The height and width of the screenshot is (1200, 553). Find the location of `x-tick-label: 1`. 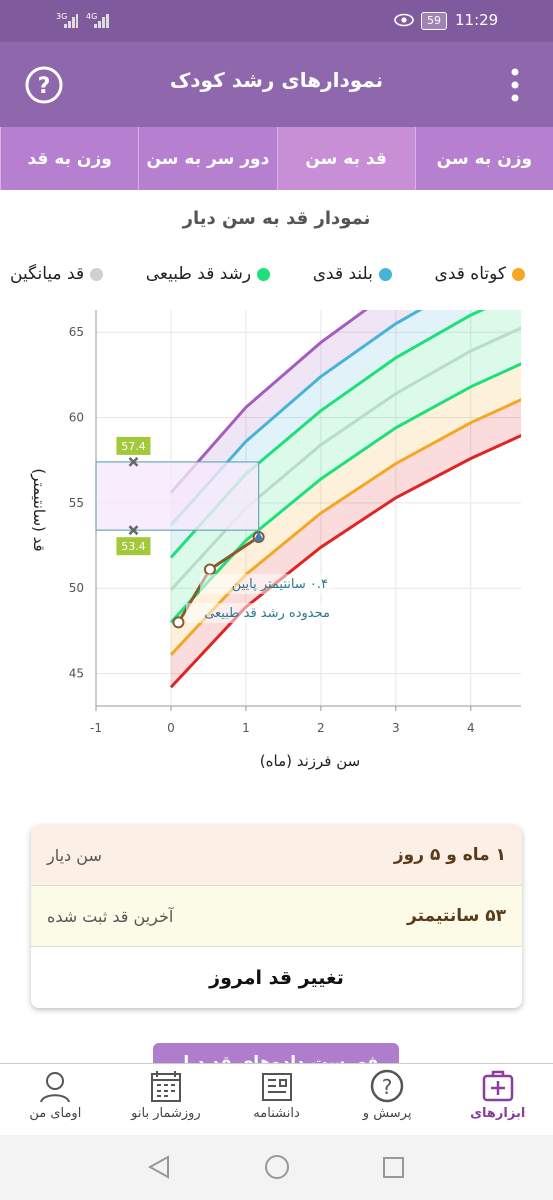

x-tick-label: 1 is located at coordinates (246, 728).